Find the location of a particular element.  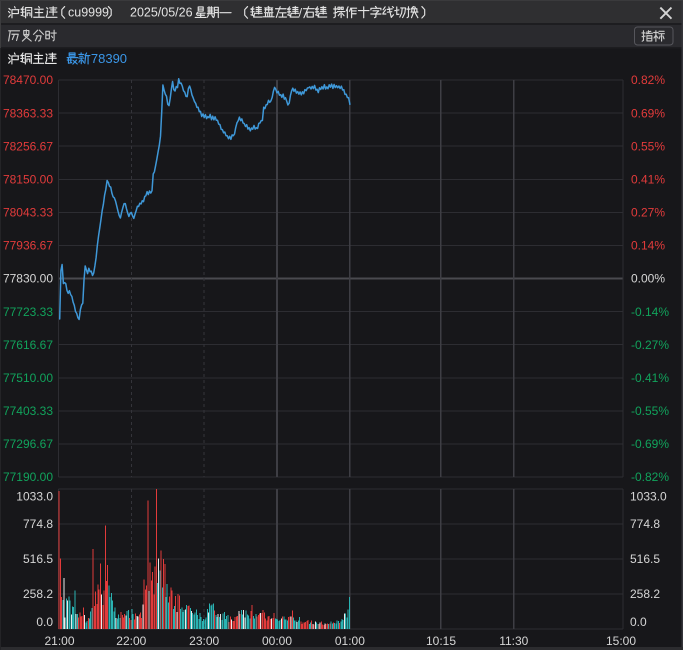

svg-text: 78390 is located at coordinates (109, 58).